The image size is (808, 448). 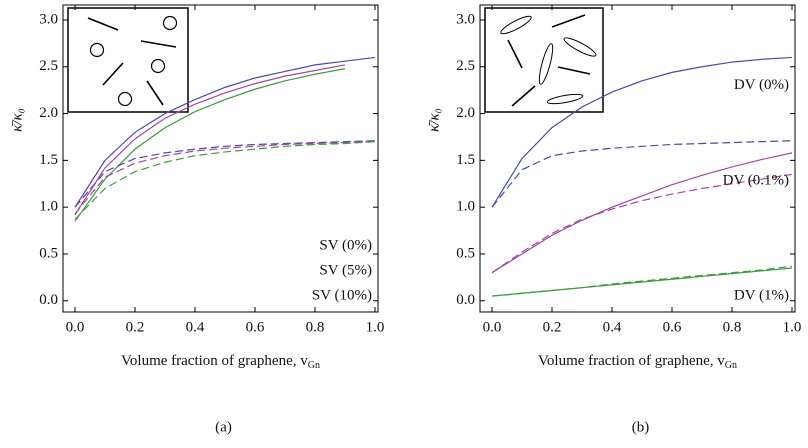 What do you see at coordinates (342, 295) in the screenshot?
I see `legend-label: SV (10%)` at bounding box center [342, 295].